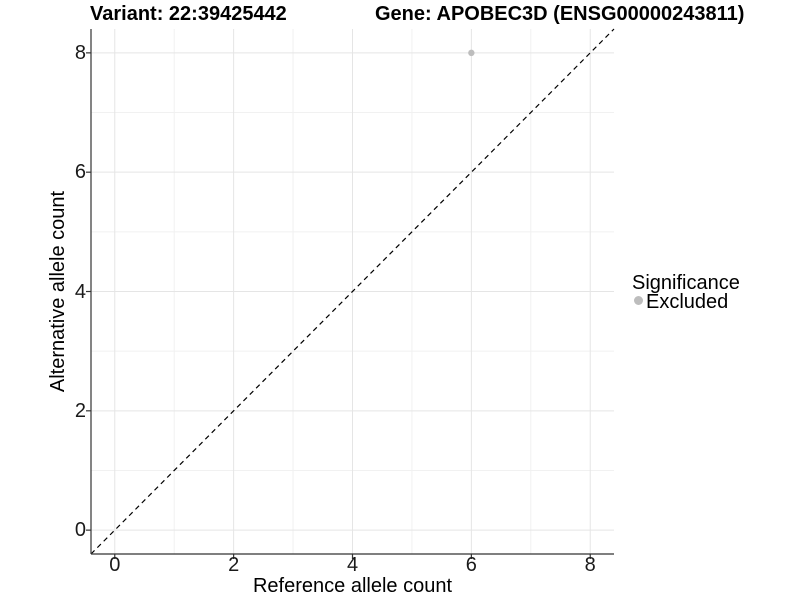 The width and height of the screenshot is (800, 600). Describe the element at coordinates (115, 565) in the screenshot. I see `x-tick-label: 0` at that location.